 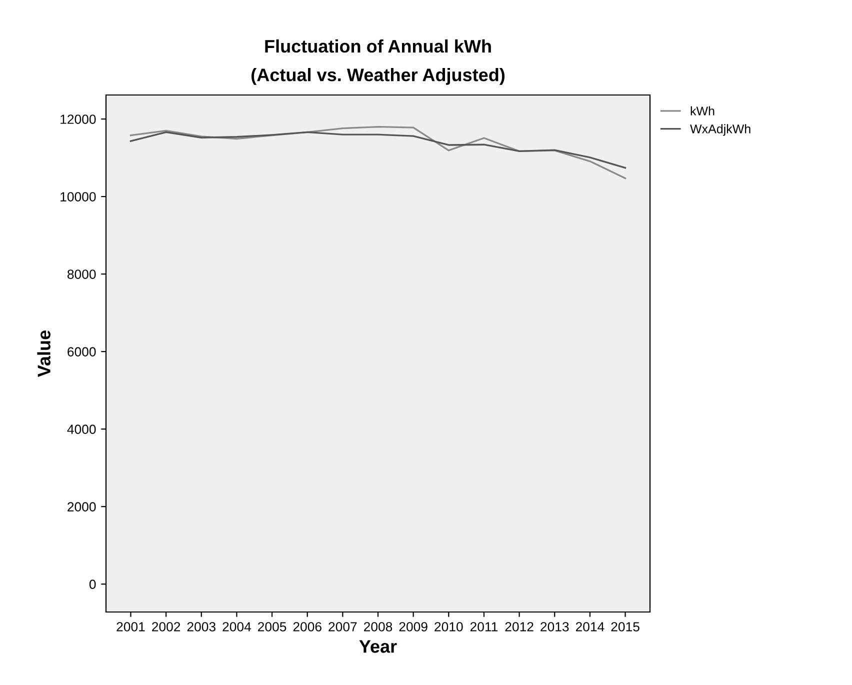 I want to click on x-tick-label: 2013, so click(x=554, y=627).